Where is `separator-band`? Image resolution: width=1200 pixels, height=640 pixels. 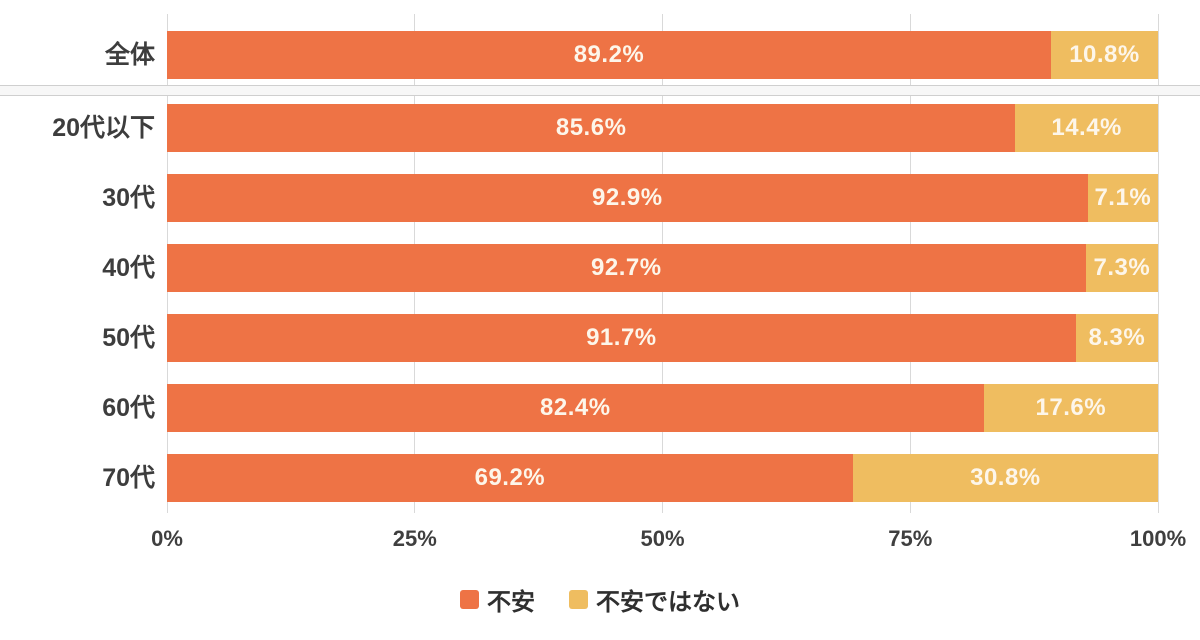
separator-band is located at coordinates (600, 90).